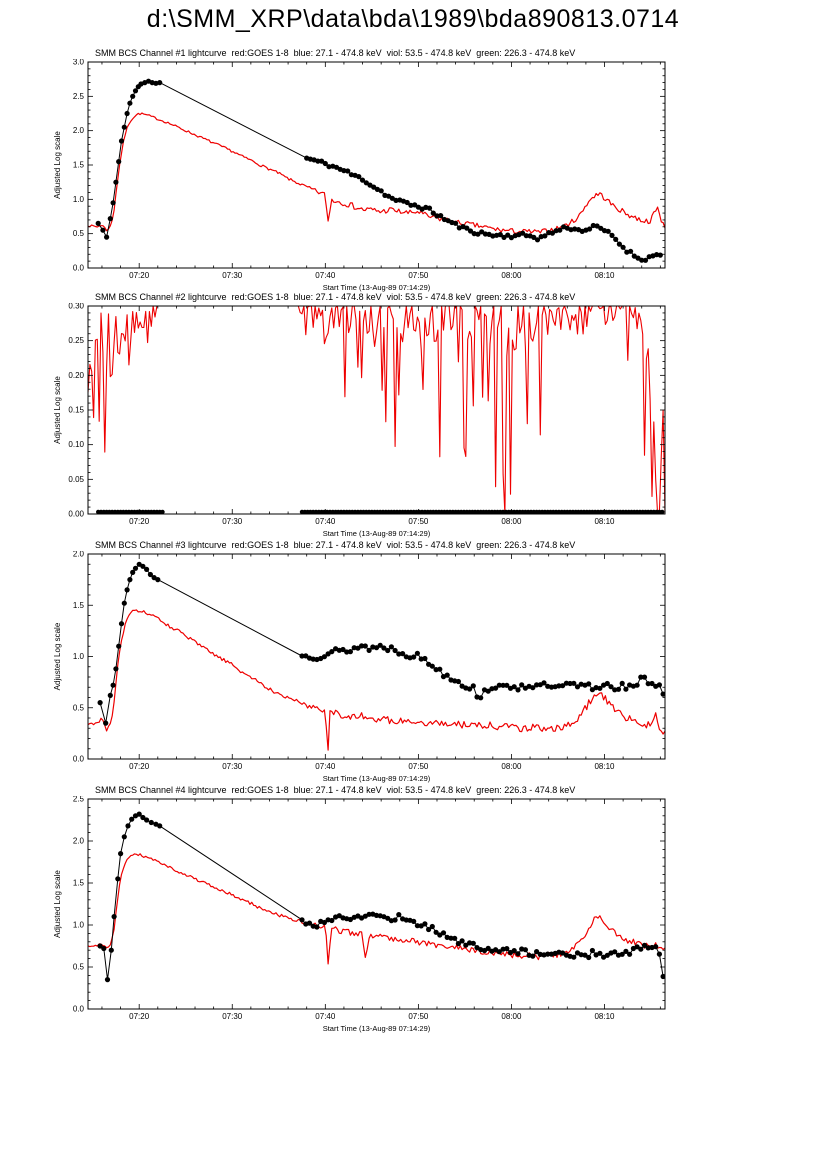 This screenshot has width=826, height=1169. I want to click on svg-text: 0.25, so click(76, 340).